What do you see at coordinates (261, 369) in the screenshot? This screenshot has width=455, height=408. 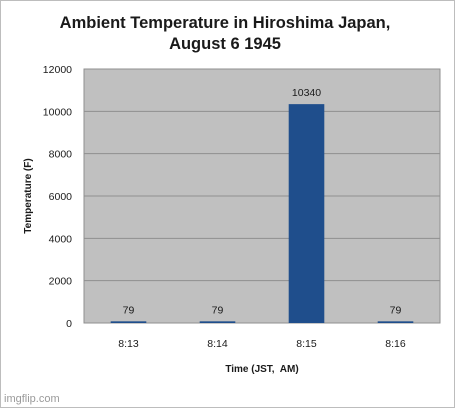 I see `x-axis-label: Time (JST, AM)` at bounding box center [261, 369].